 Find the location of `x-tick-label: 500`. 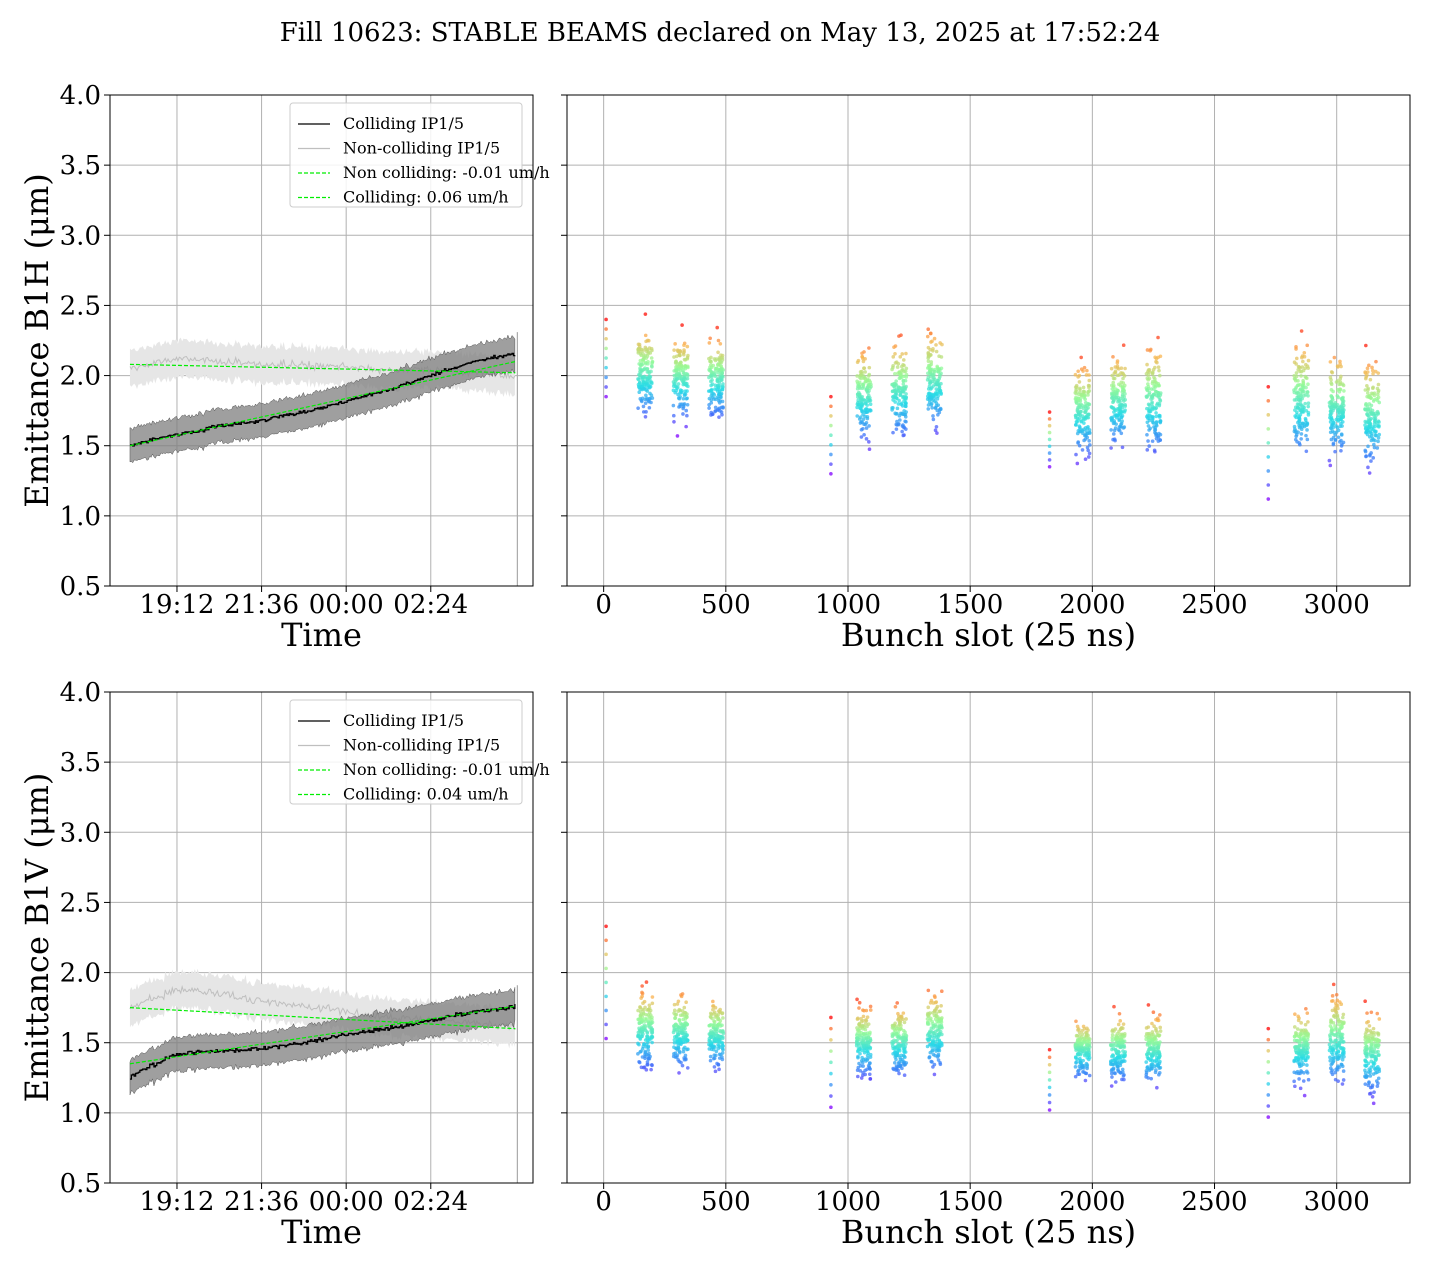

x-tick-label: 500 is located at coordinates (726, 1202).